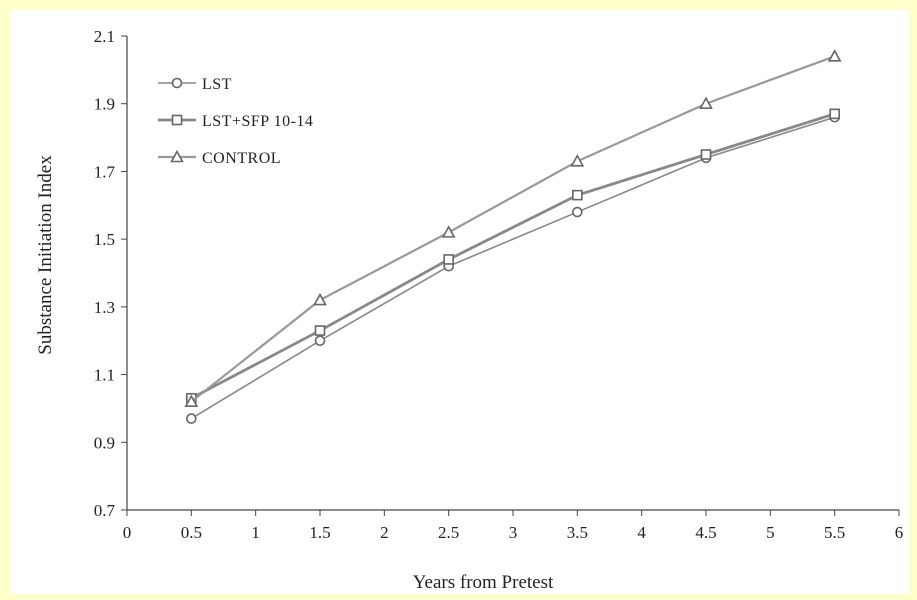 Image resolution: width=917 pixels, height=600 pixels. Describe the element at coordinates (705, 532) in the screenshot. I see `x-tick-label: 4.5` at that location.